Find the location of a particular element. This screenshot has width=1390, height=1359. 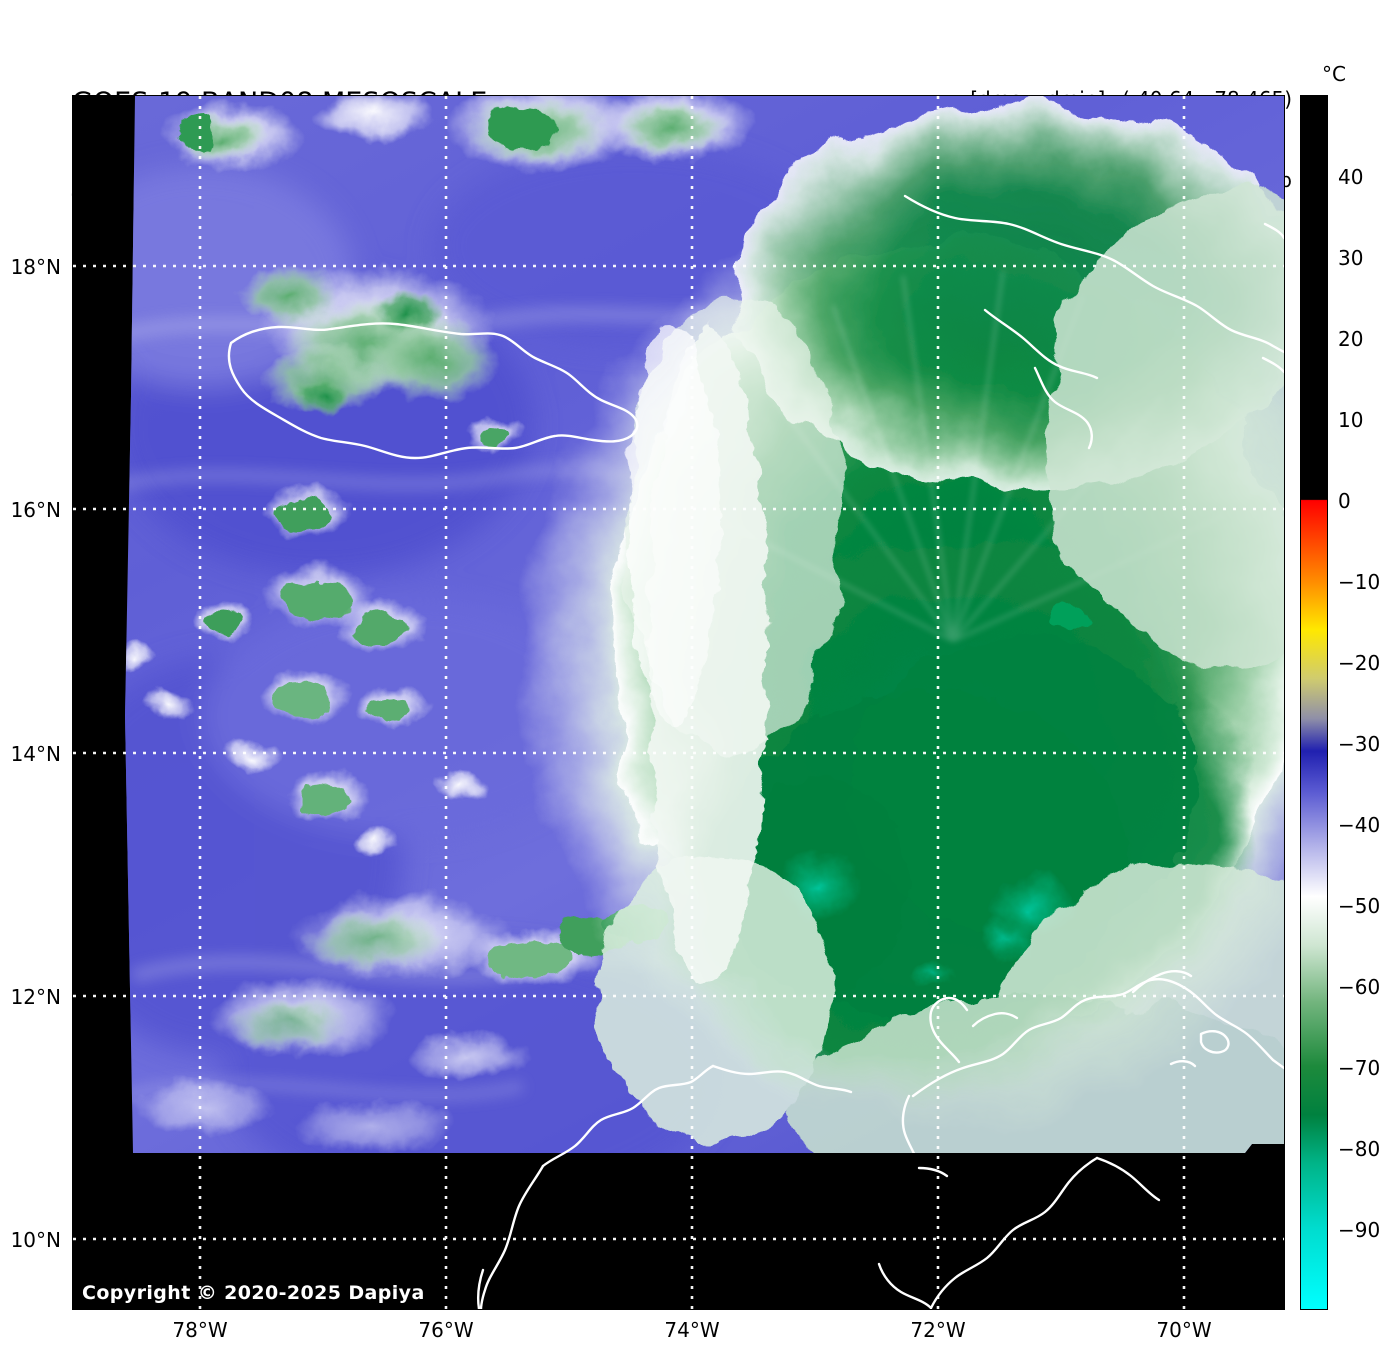

cbar-tick-neg20: −20 is located at coordinates (1359, 663).